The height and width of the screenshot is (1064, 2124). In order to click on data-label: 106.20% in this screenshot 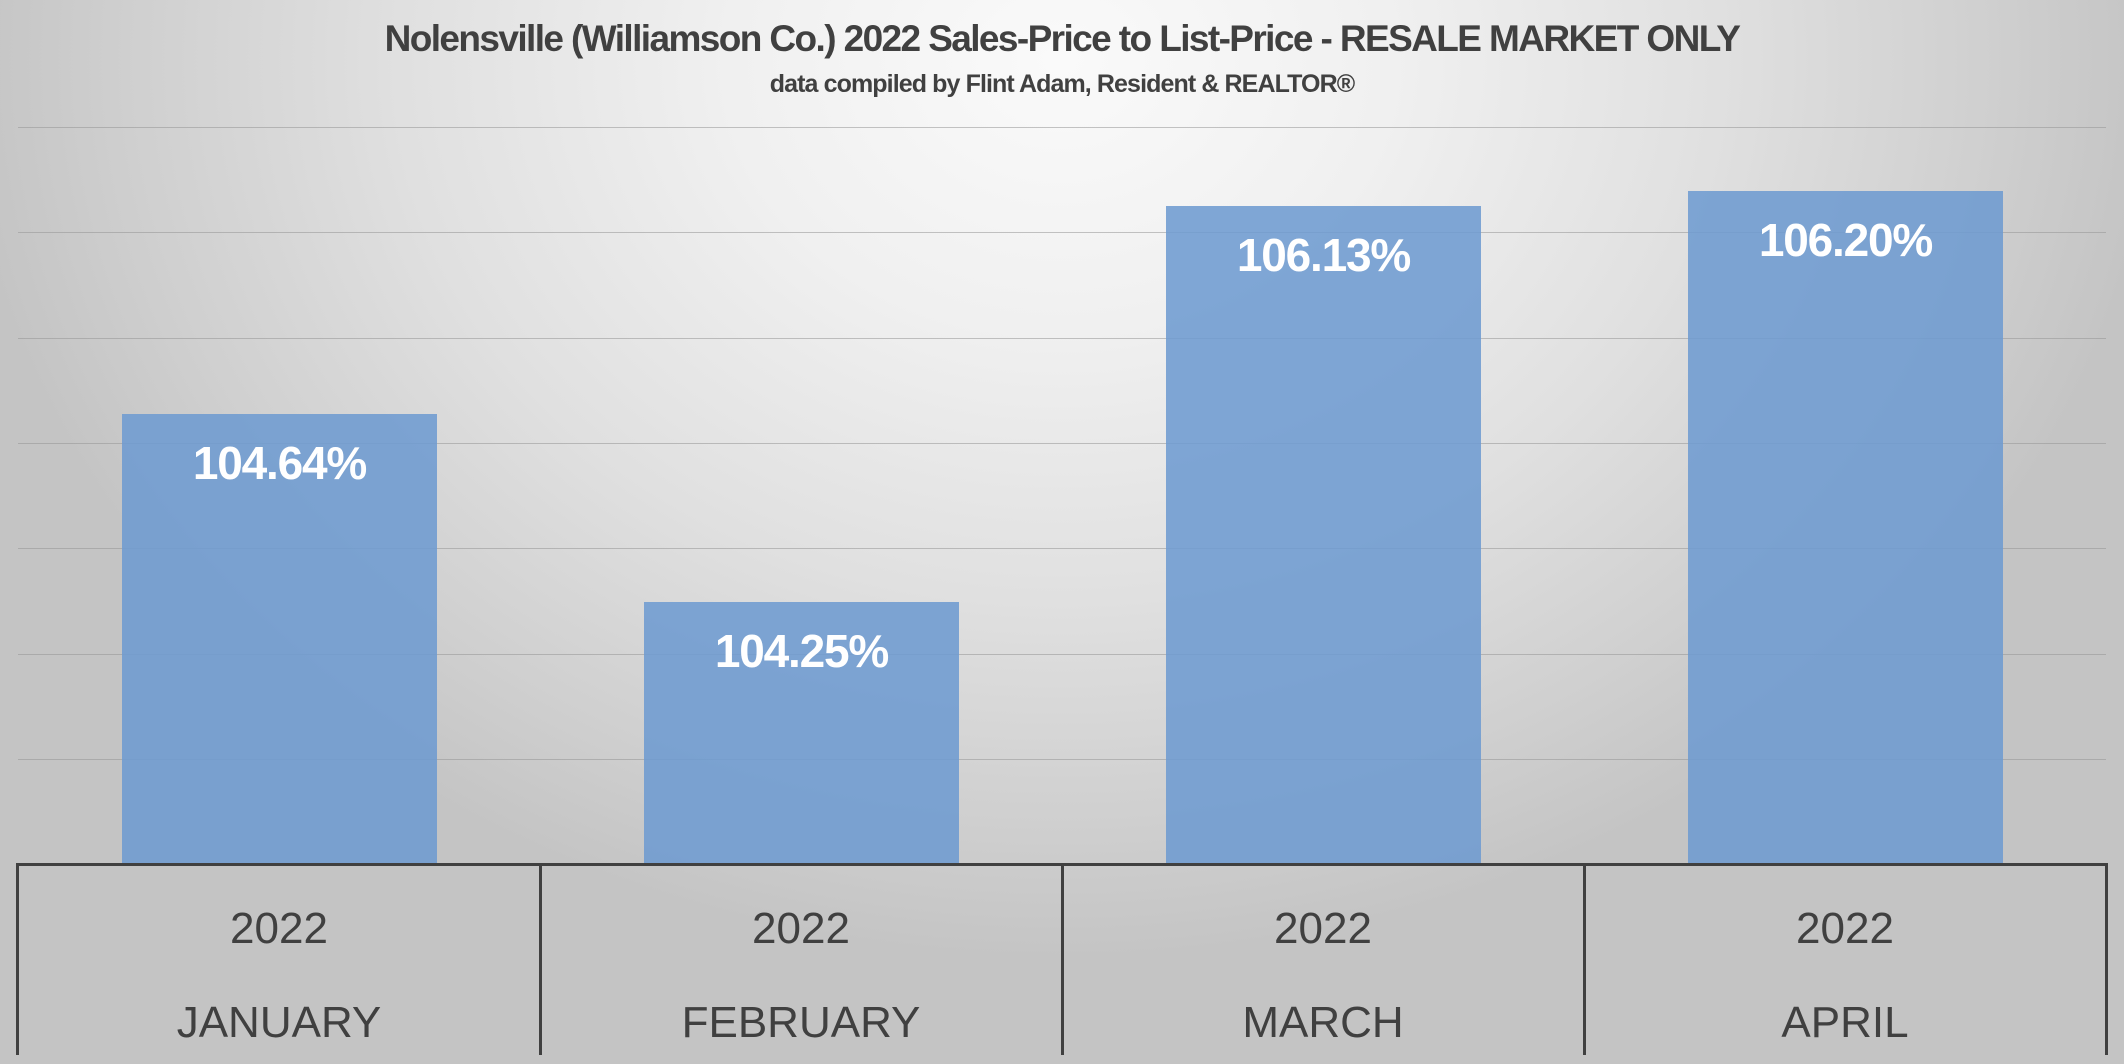, I will do `click(1845, 240)`.